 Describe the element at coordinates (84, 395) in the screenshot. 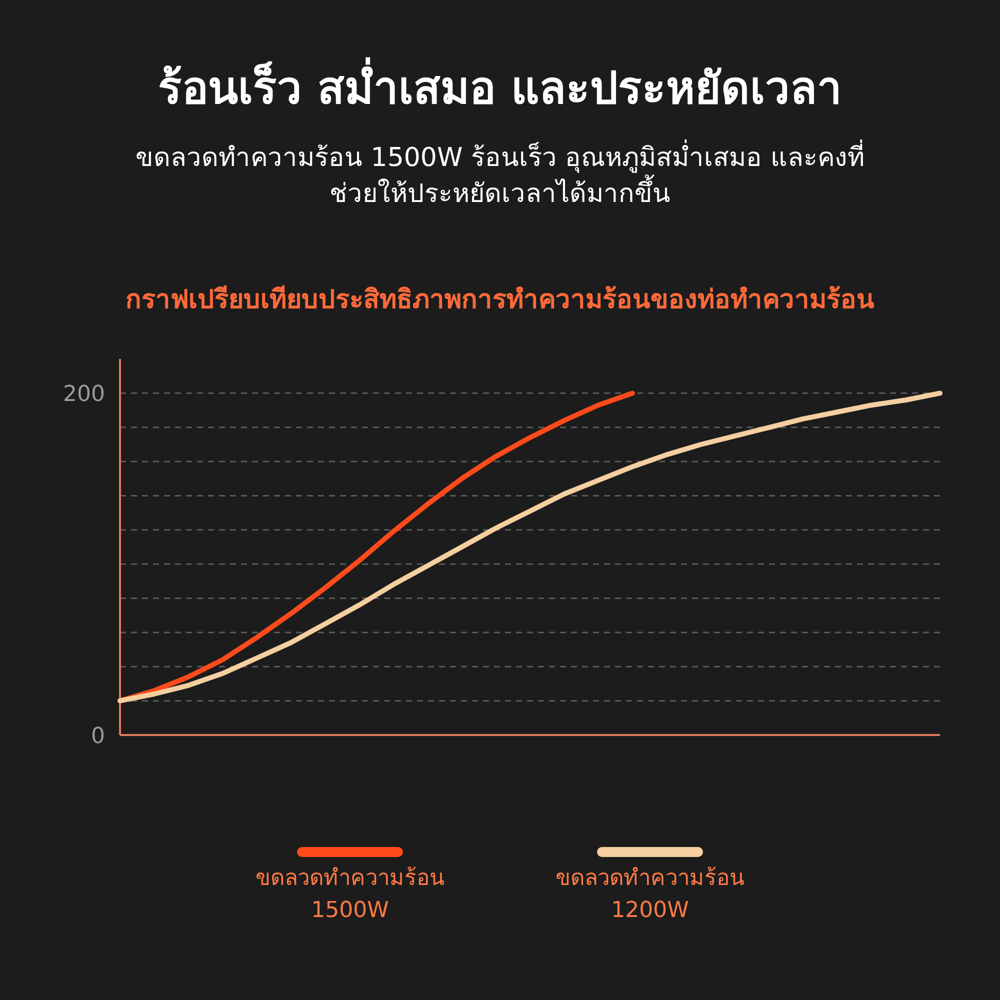

I see `y-tick-label: 200` at that location.